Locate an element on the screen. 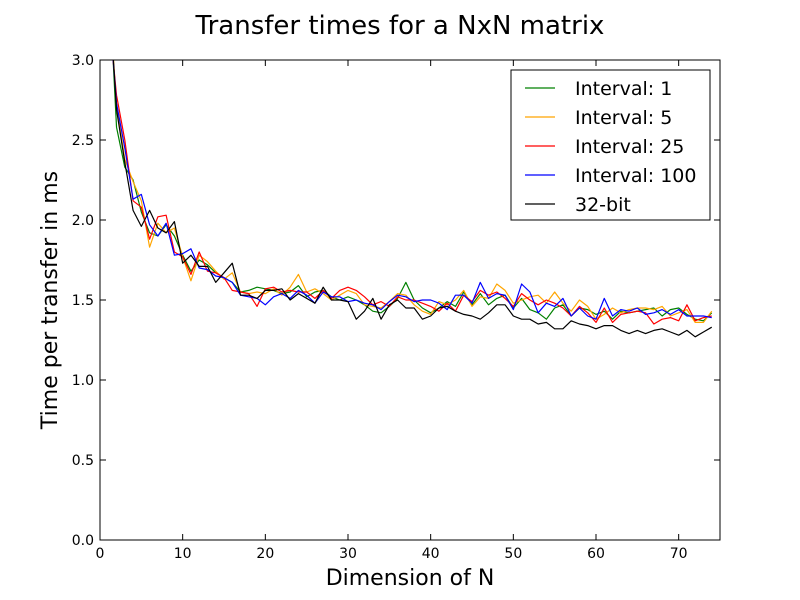  chart-title: Transfer times for a NxN matrix is located at coordinates (400, 26).